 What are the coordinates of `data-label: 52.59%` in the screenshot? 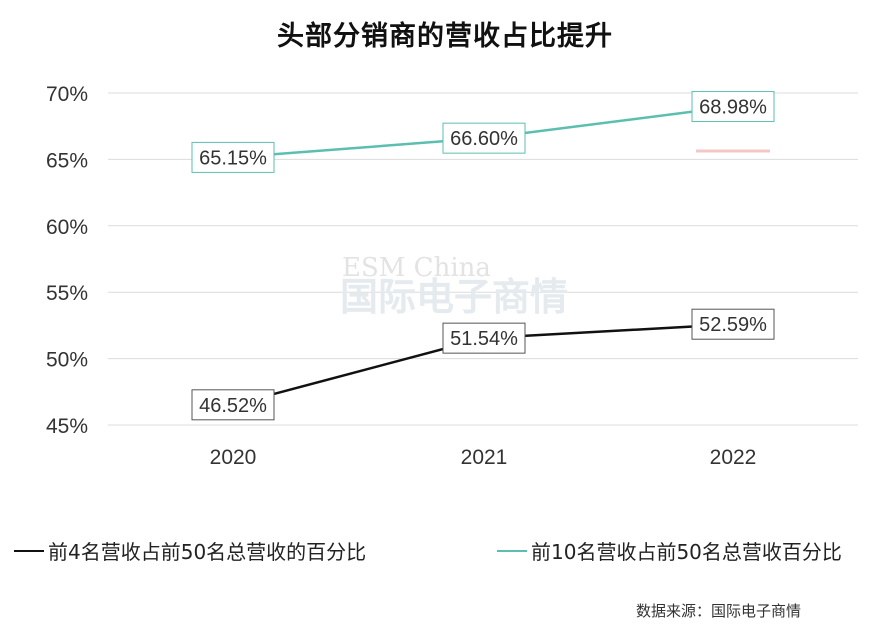 It's located at (733, 324).